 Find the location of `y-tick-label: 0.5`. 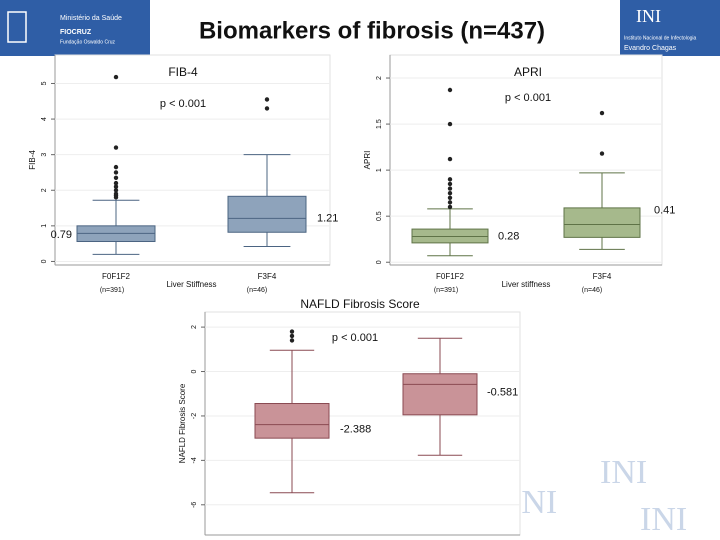

y-tick-label: 0.5 is located at coordinates (379, 216).